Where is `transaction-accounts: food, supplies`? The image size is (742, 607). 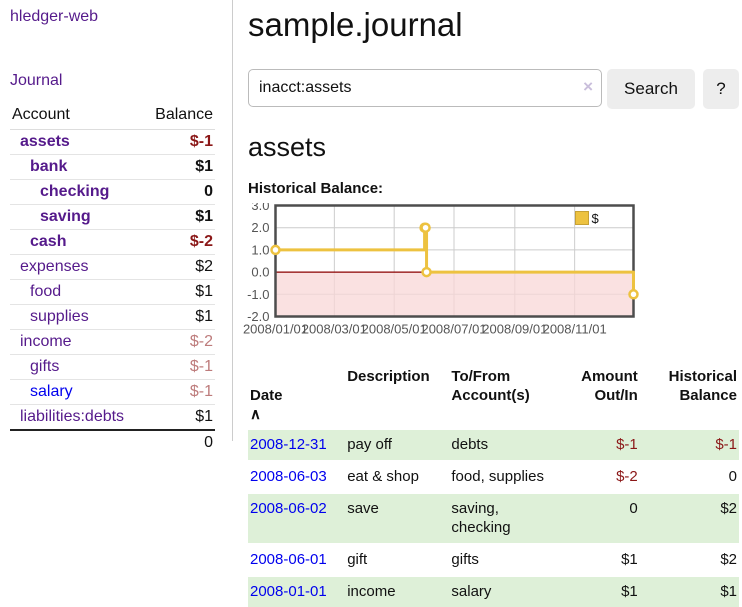 transaction-accounts: food, supplies is located at coordinates (499, 476).